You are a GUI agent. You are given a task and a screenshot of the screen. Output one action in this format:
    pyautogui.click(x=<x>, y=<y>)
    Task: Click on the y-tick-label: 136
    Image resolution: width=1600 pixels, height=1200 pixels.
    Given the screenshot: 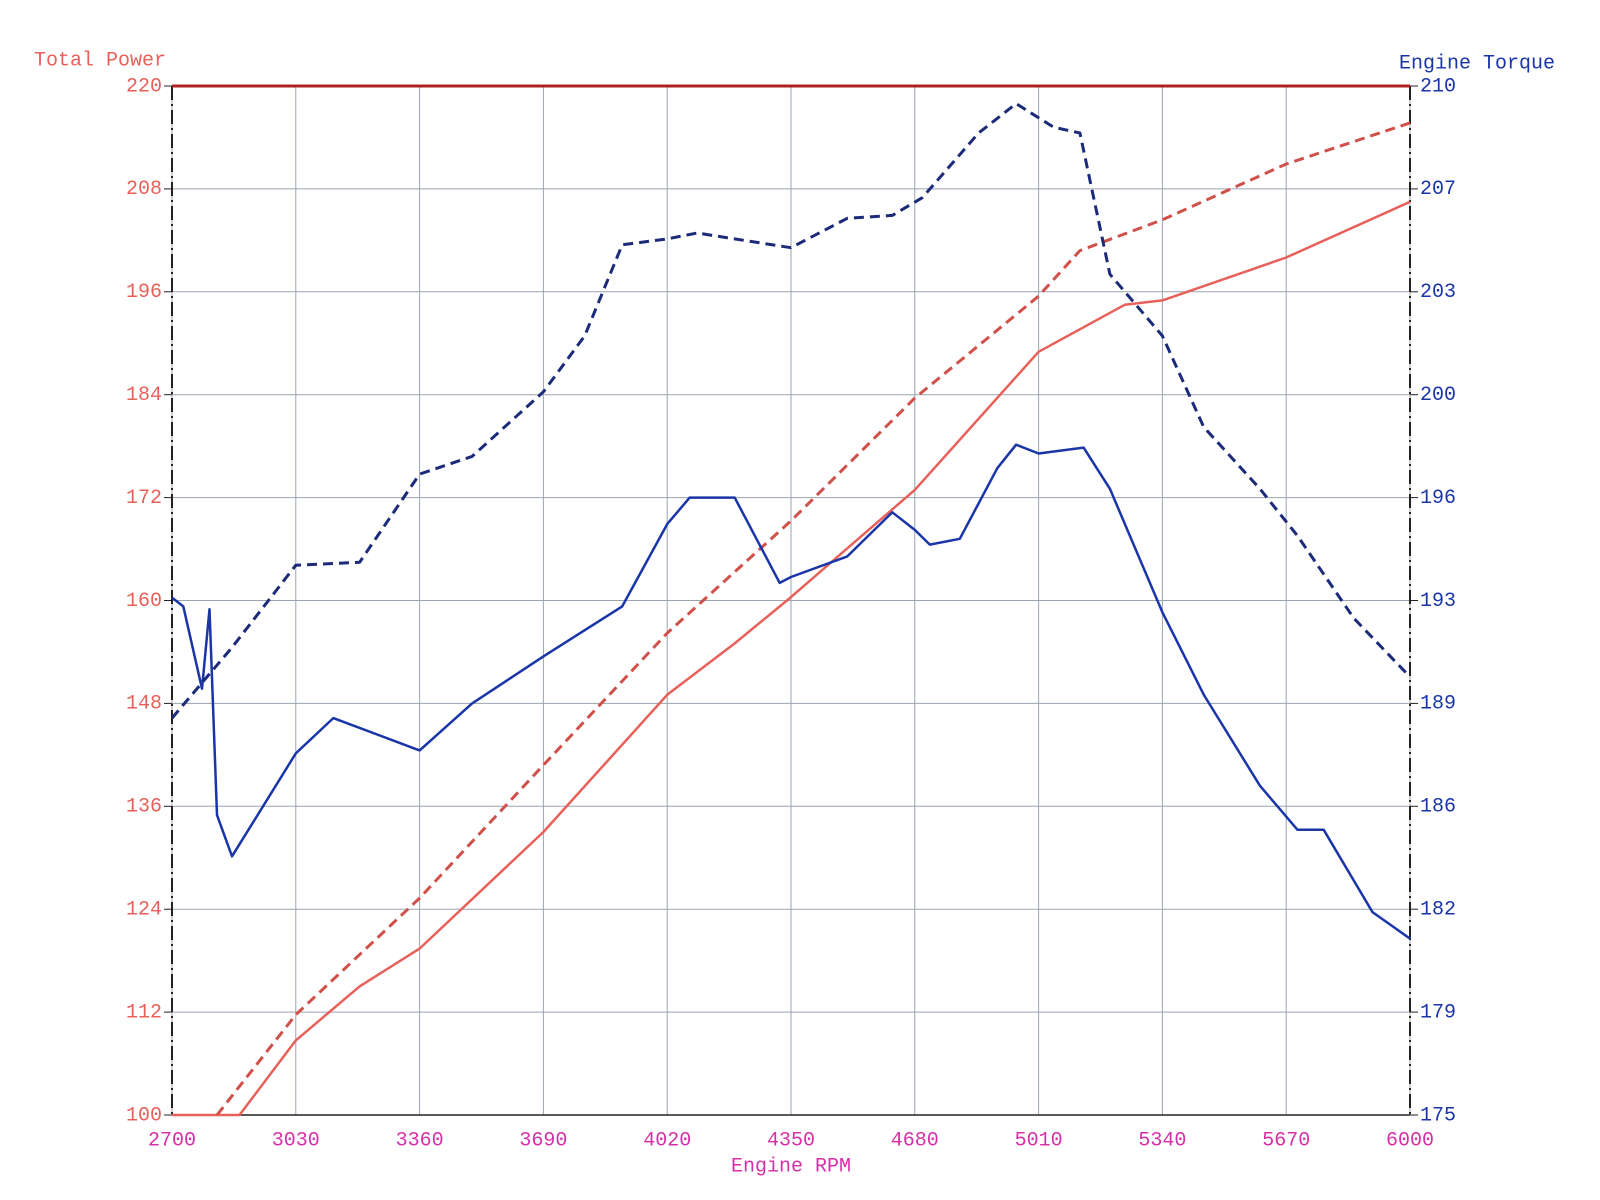 What is the action you would take?
    pyautogui.click(x=144, y=807)
    